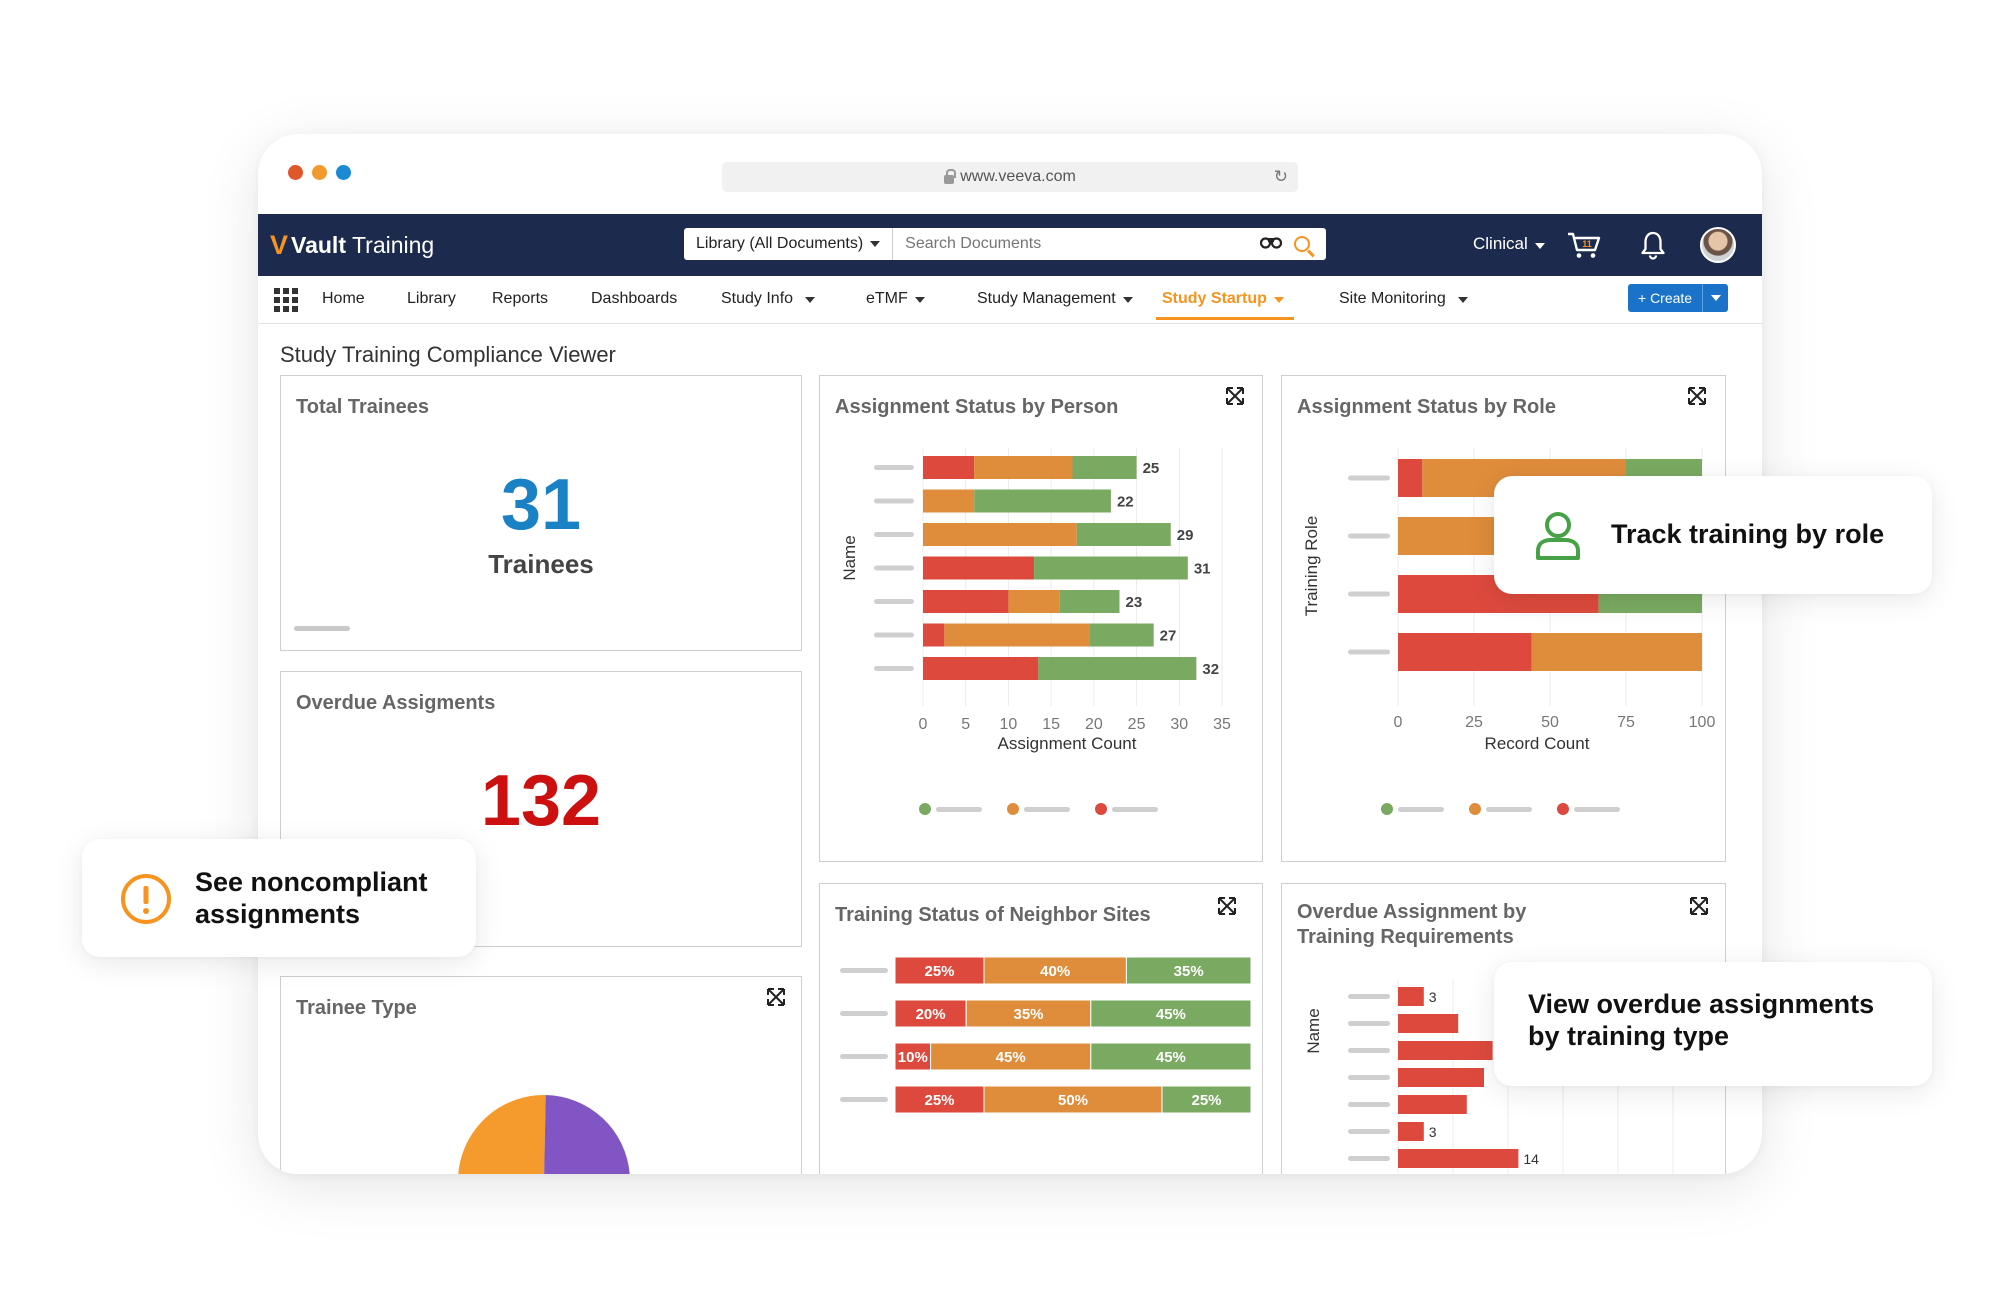 This screenshot has width=2000, height=1300. I want to click on panel-title-line1: Overdue Assignment by, so click(1412, 912).